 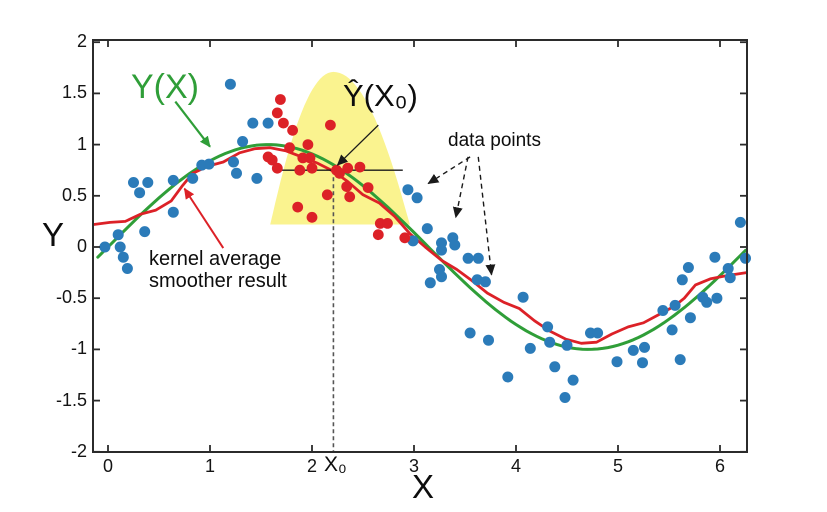 I want to click on x-tick-label: 6, so click(x=719, y=466).